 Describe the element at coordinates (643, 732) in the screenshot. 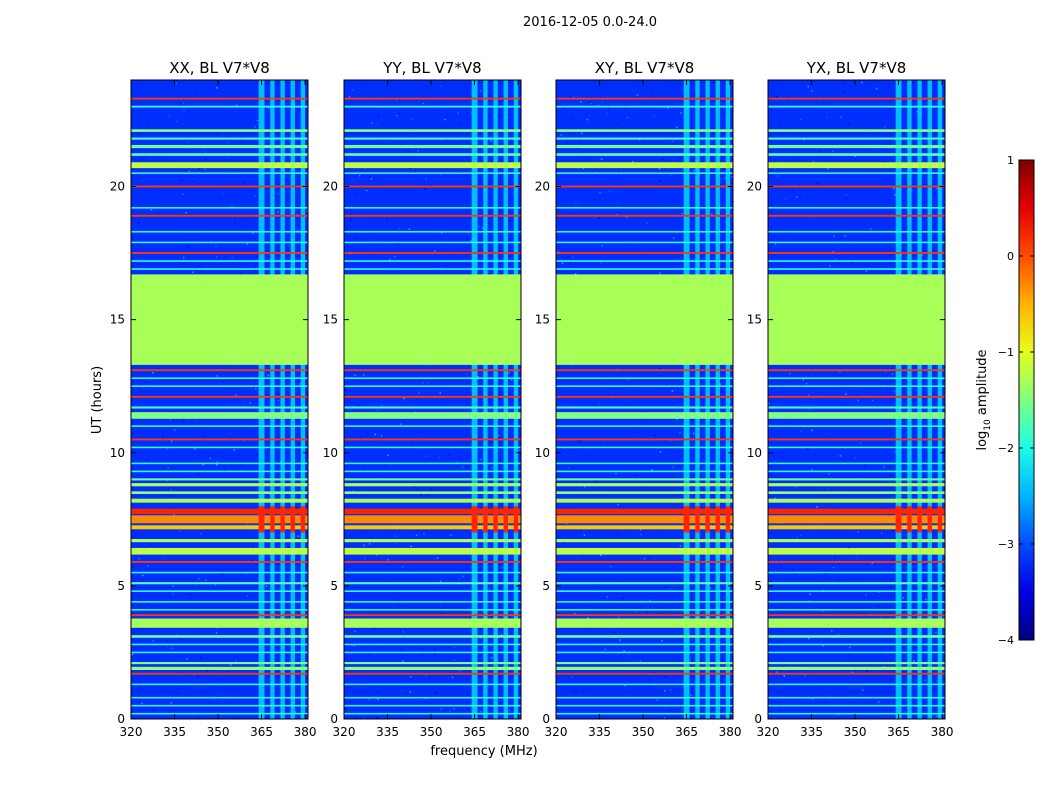

I see `x-tick-label: 350` at that location.